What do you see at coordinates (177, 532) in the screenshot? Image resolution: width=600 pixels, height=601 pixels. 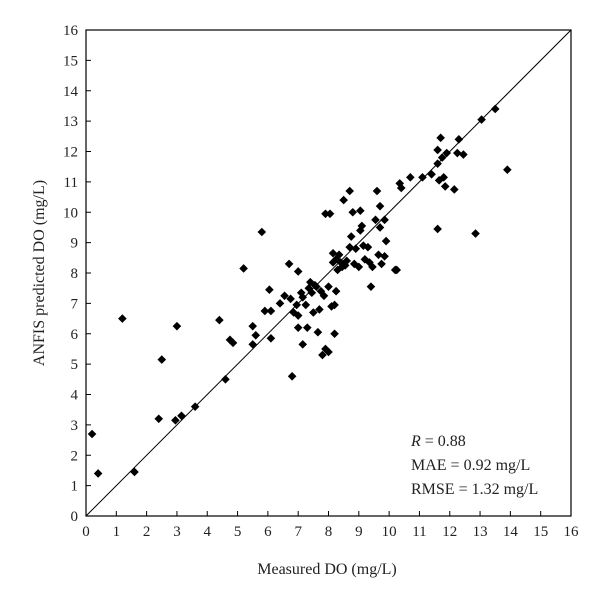 I see `x-tick-label: 3` at bounding box center [177, 532].